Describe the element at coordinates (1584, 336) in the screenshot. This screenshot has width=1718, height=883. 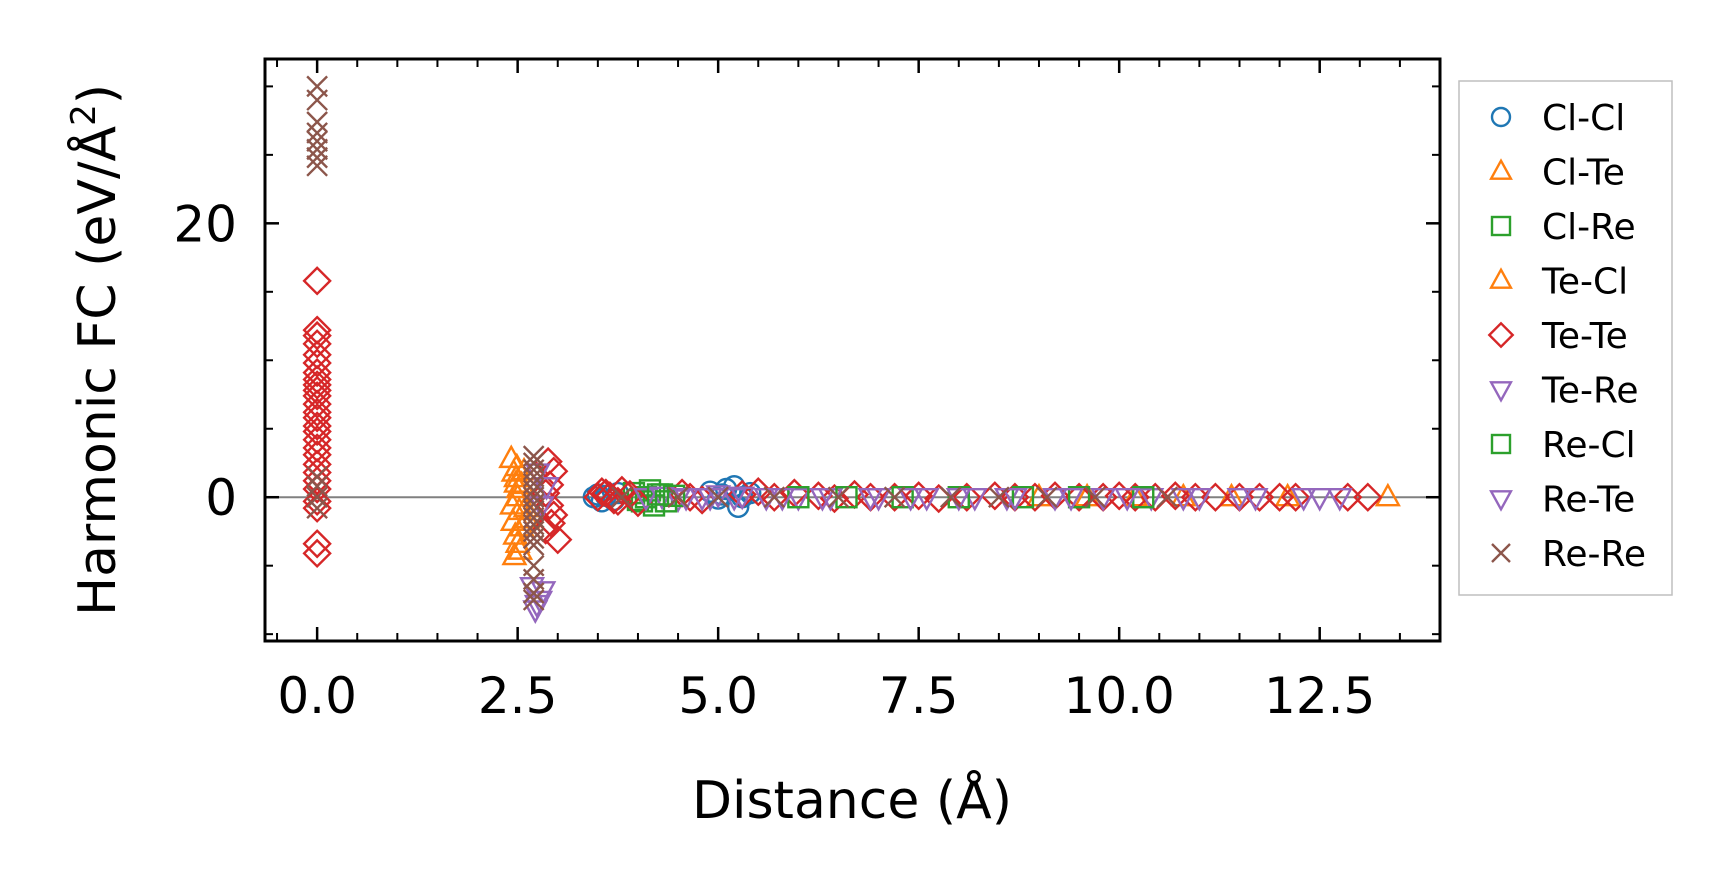
I see `legend-label: Te-Te` at that location.